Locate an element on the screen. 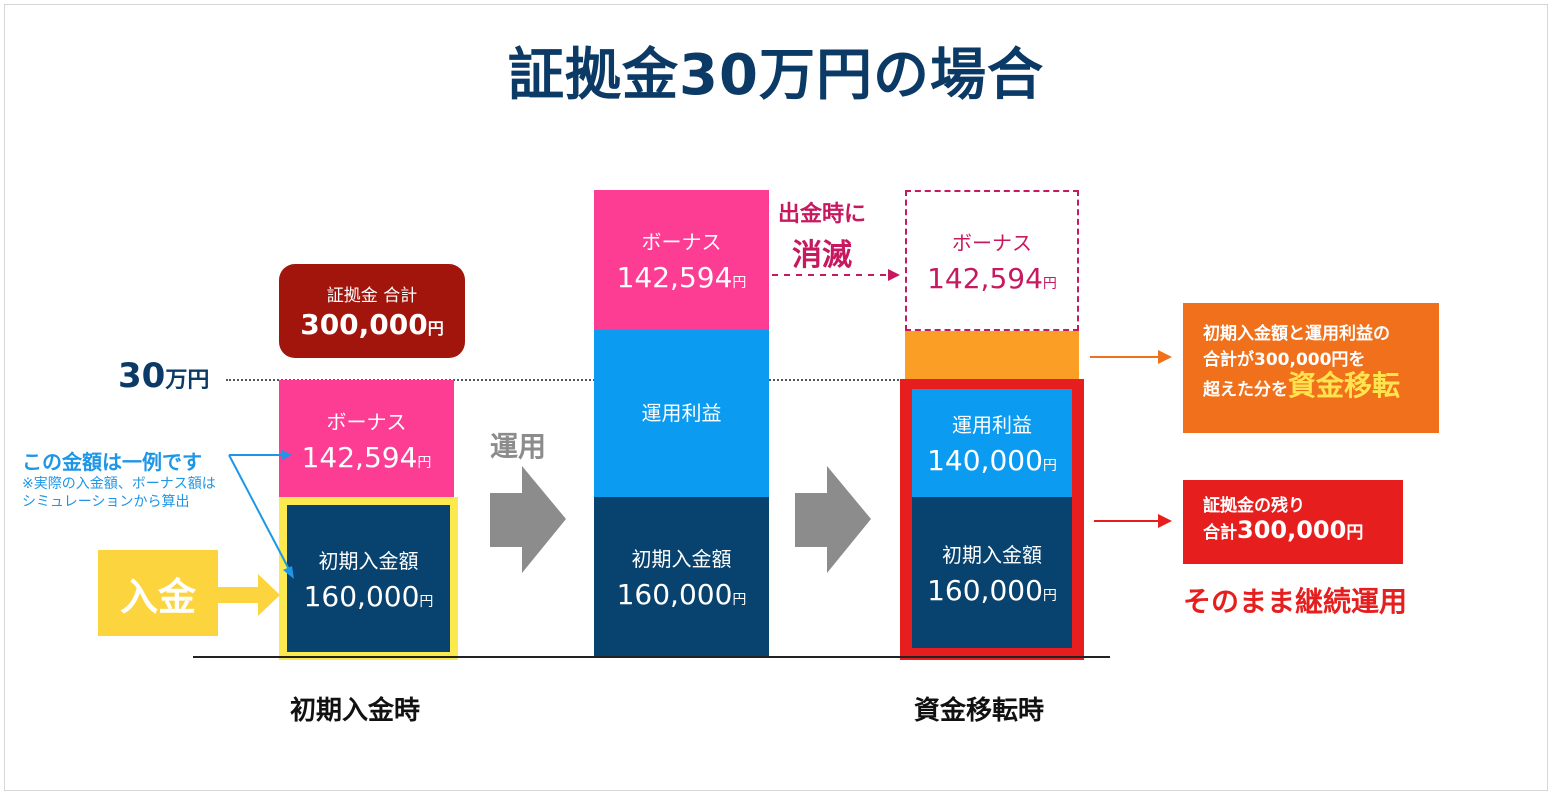  middle-bonus-block: ボーナス 142,594円 is located at coordinates (681, 260).